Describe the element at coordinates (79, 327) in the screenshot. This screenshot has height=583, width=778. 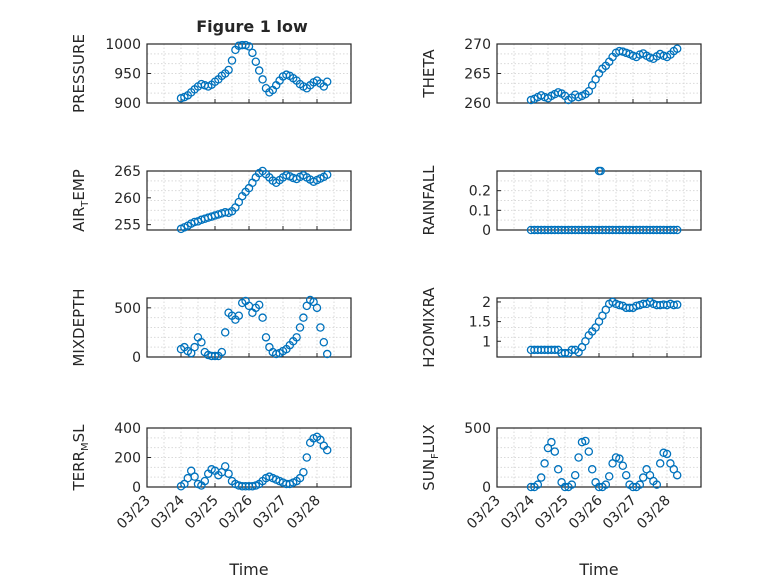
I see `y-axis-label: MIXDEPTH` at that location.